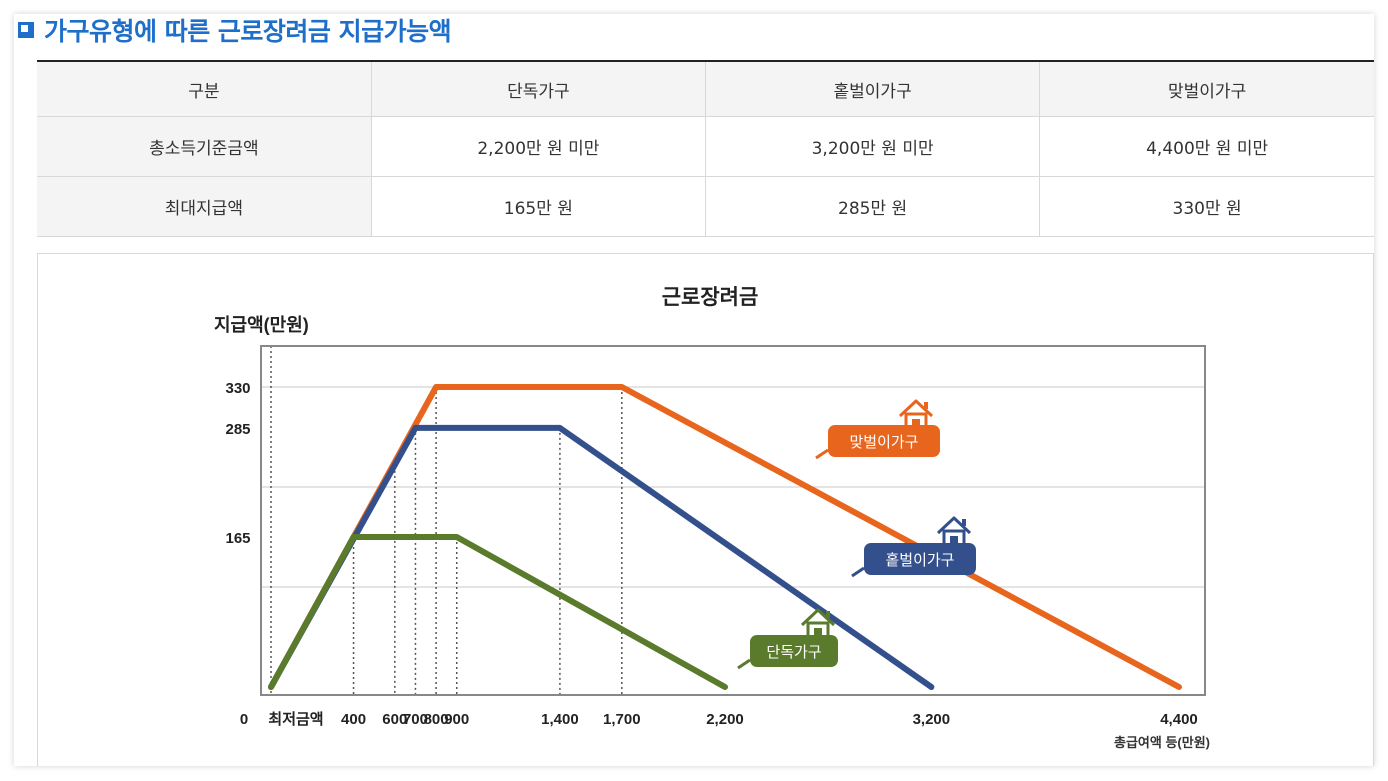  I want to click on x-tick-label: 1,700, so click(622, 719).